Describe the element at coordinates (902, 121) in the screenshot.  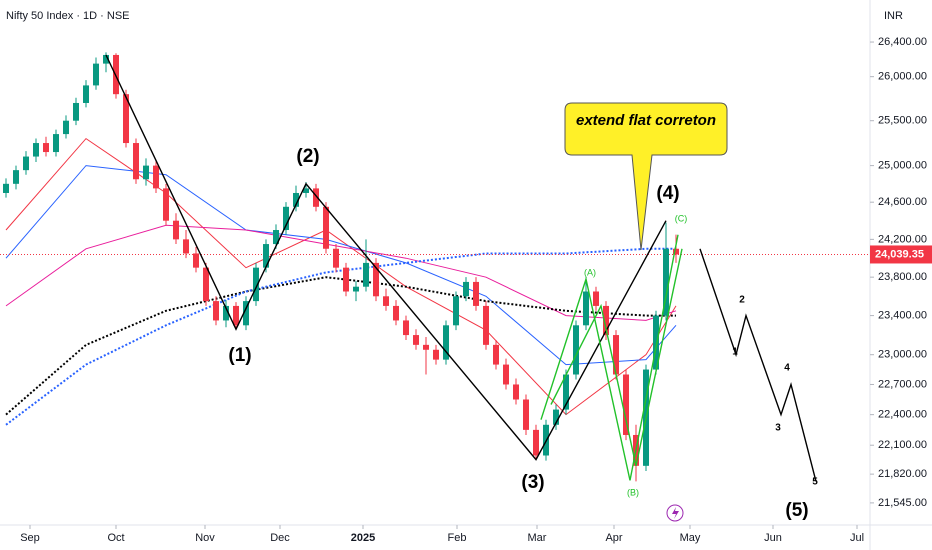
I see `y-tick-label: 25,500.00` at that location.